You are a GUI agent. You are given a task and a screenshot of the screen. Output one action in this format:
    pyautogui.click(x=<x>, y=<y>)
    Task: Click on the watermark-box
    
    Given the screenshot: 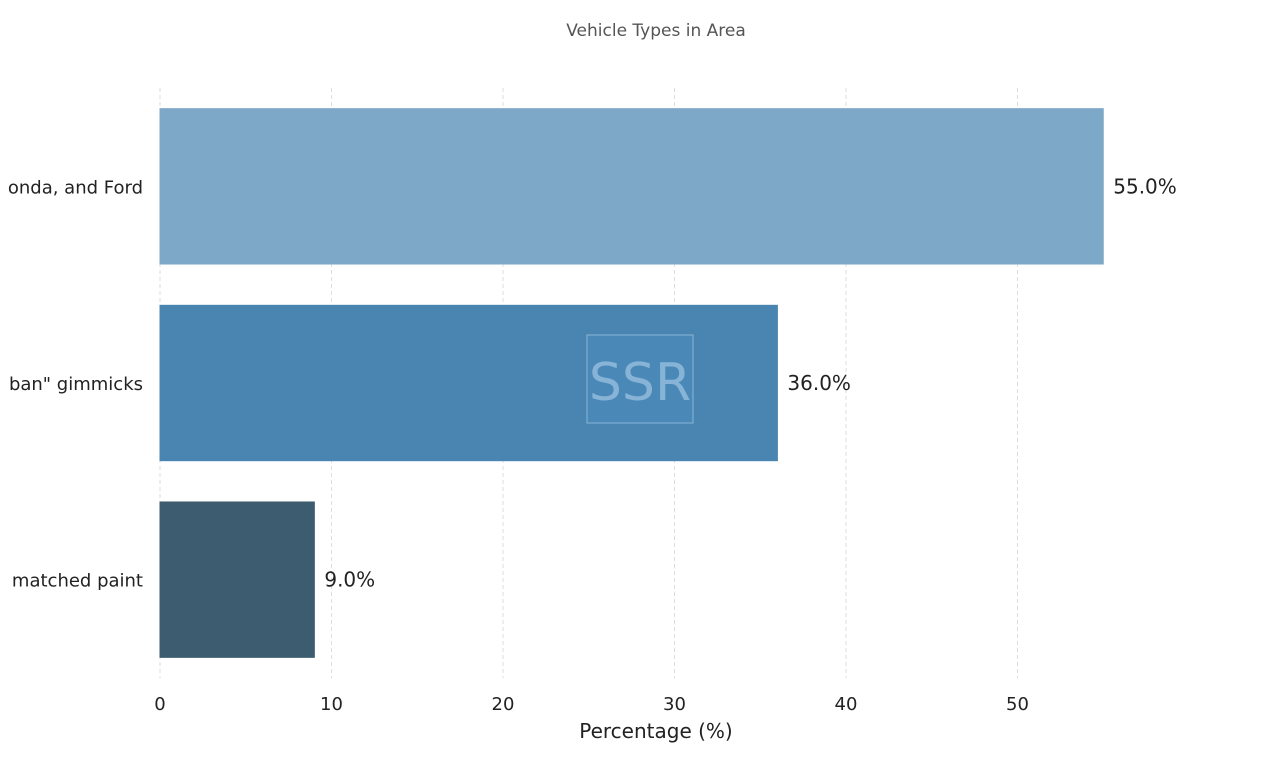 What is the action you would take?
    pyautogui.click(x=640, y=379)
    